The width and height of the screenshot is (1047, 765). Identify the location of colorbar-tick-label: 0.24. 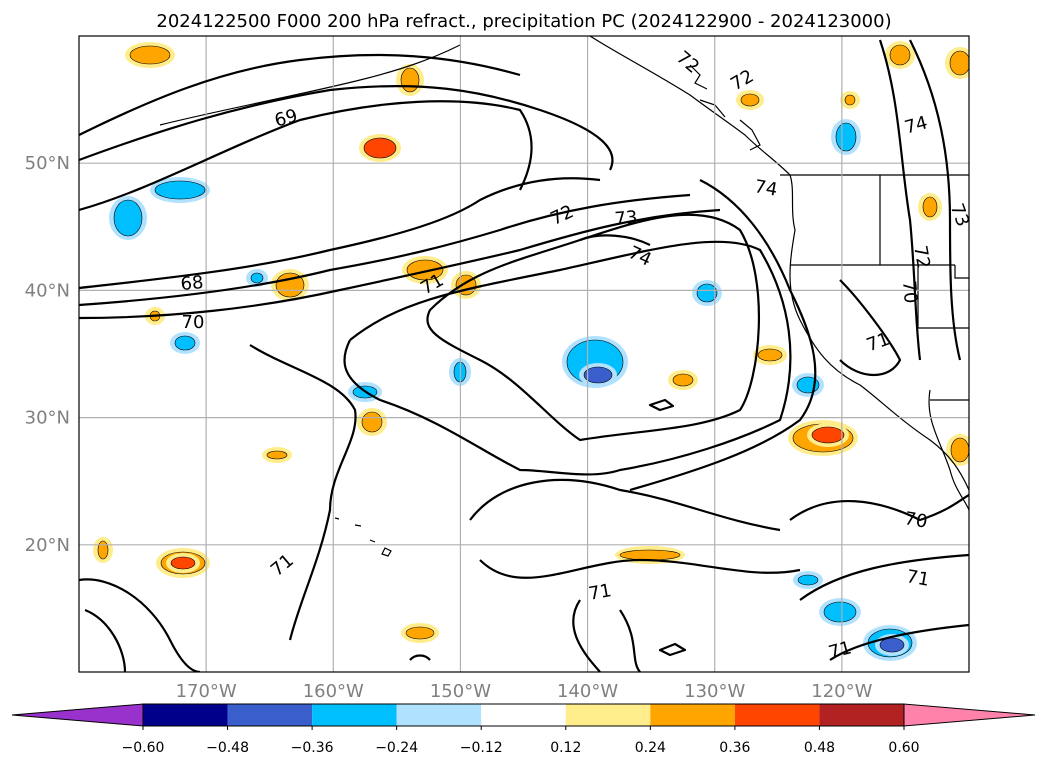
(650, 748).